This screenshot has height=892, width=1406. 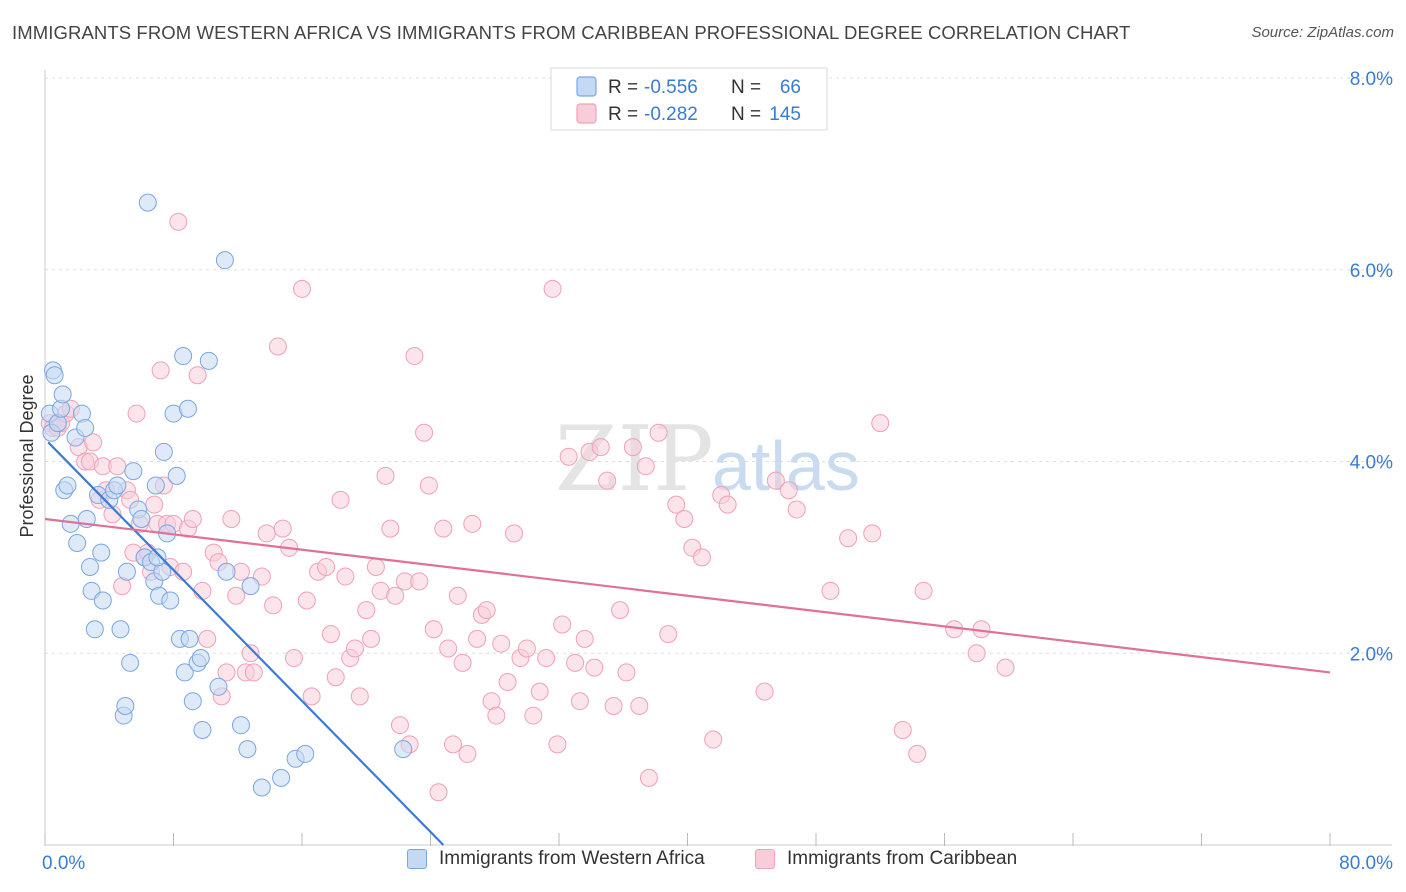 What do you see at coordinates (671, 87) in the screenshot?
I see `stats-r-value-1: -0.556` at bounding box center [671, 87].